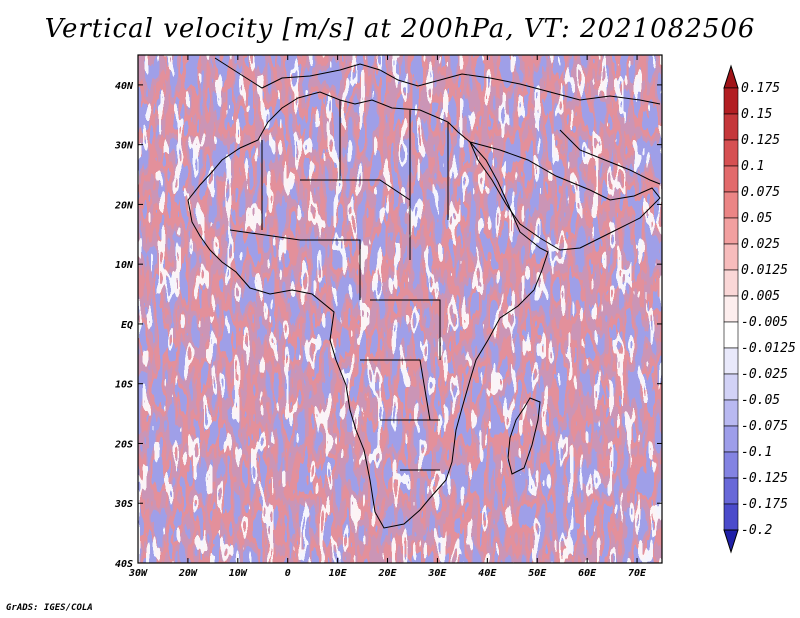  Describe the element at coordinates (760, 140) in the screenshot. I see `colorbar-label: 0.125` at that location.